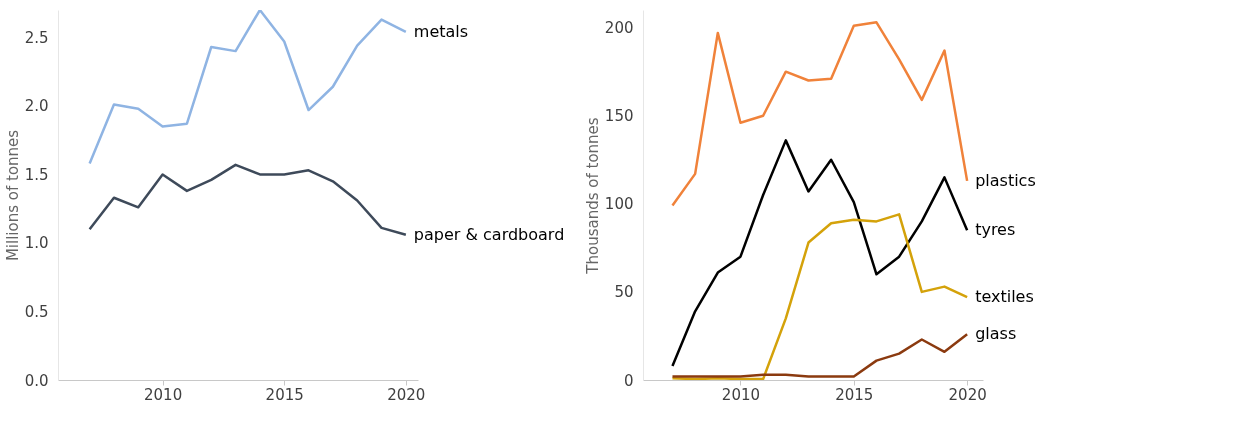 This screenshot has height=432, width=1250. Describe the element at coordinates (36, 311) in the screenshot. I see `y-tick-label: 0.5` at that location.